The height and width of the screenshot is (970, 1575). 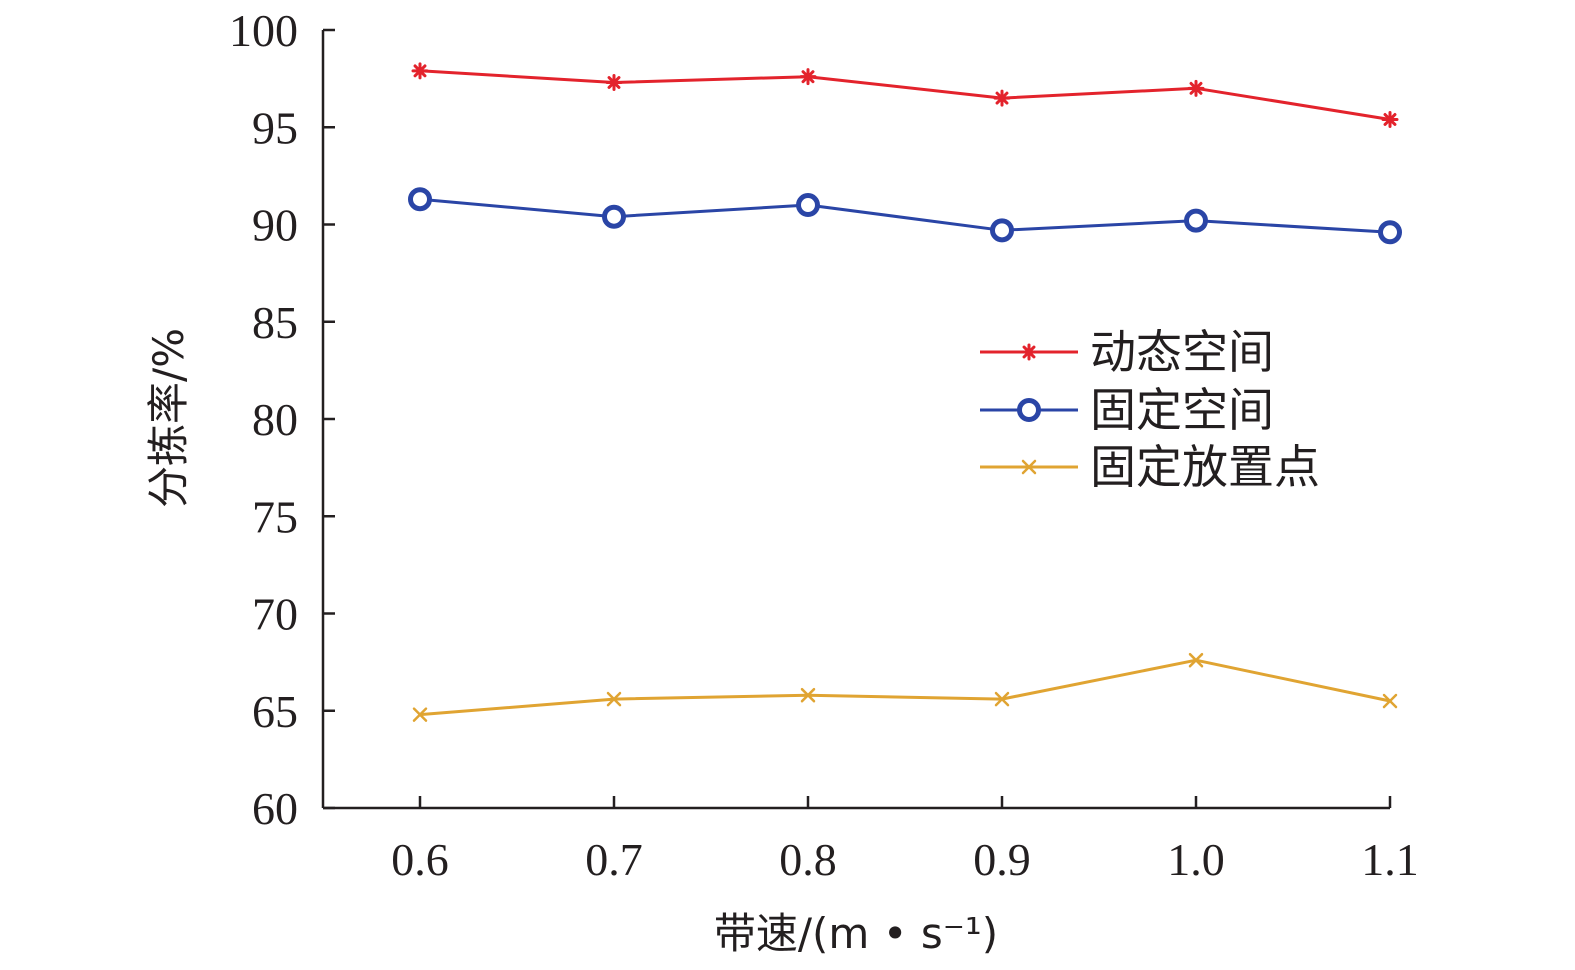 I want to click on y-tick-label: 60, so click(x=275, y=808).